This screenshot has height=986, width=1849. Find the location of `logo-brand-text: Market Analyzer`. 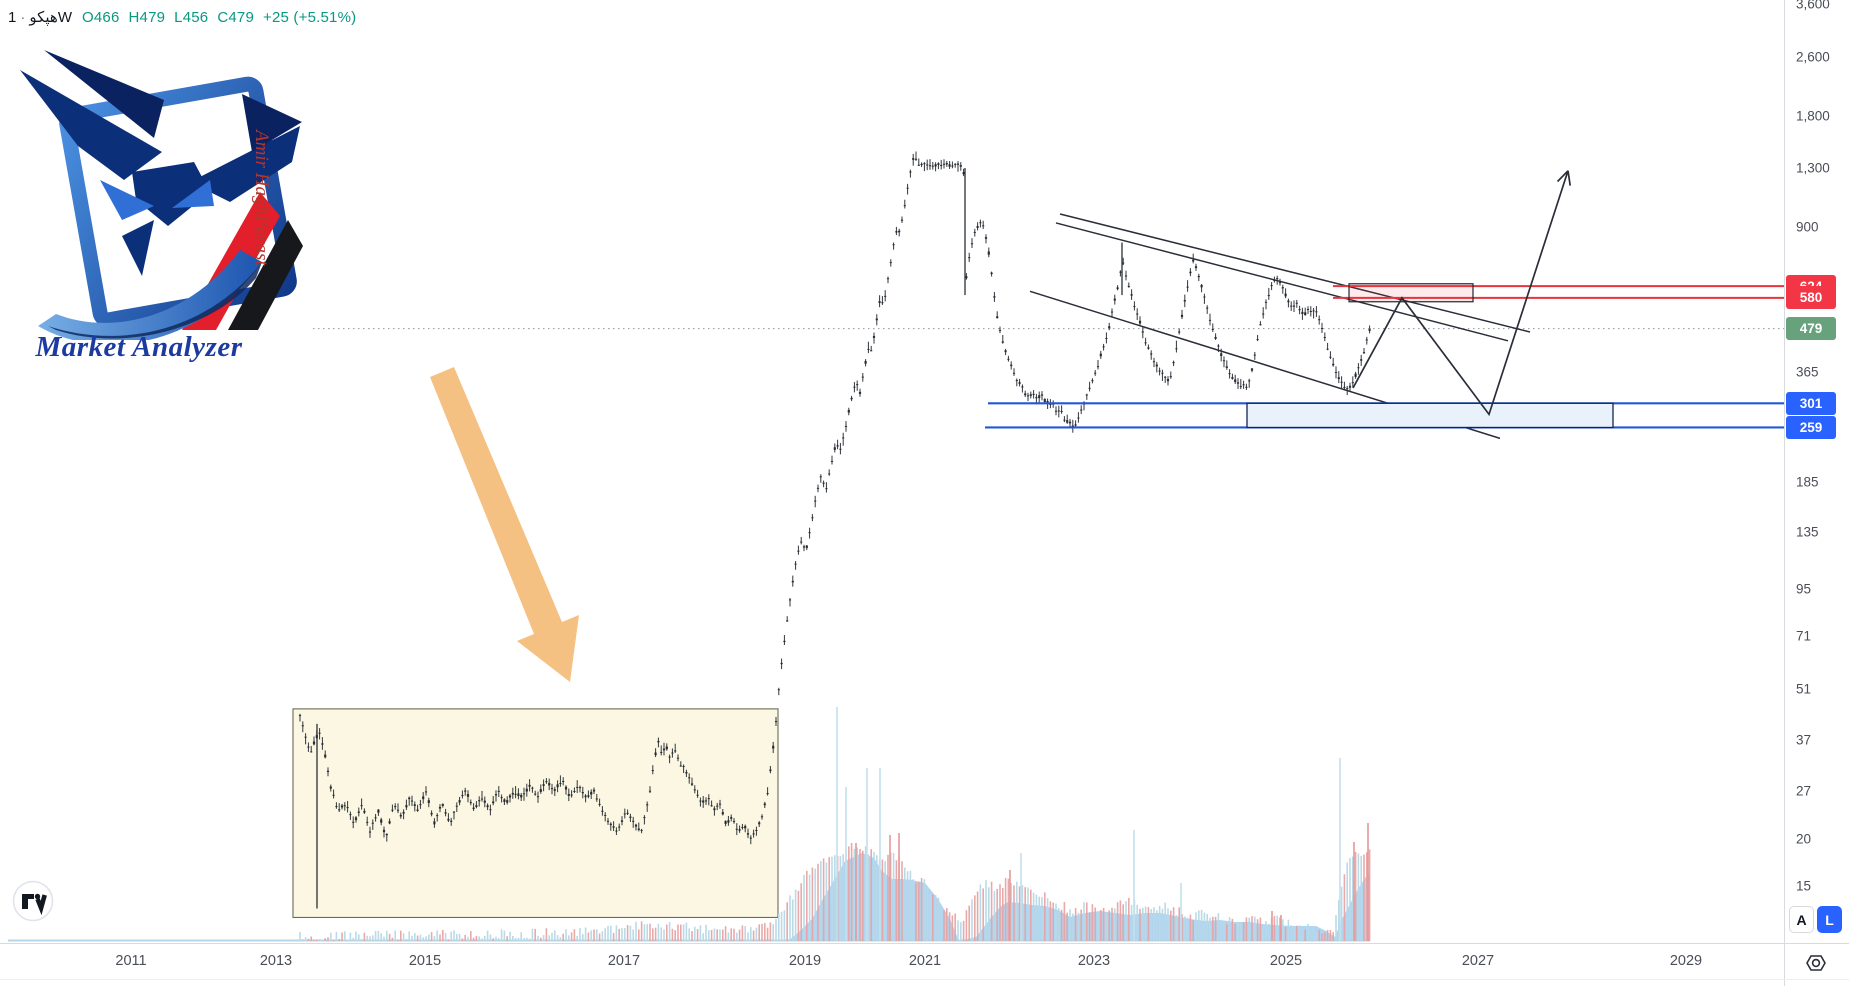

logo-brand-text: Market Analyzer is located at coordinates (139, 347).